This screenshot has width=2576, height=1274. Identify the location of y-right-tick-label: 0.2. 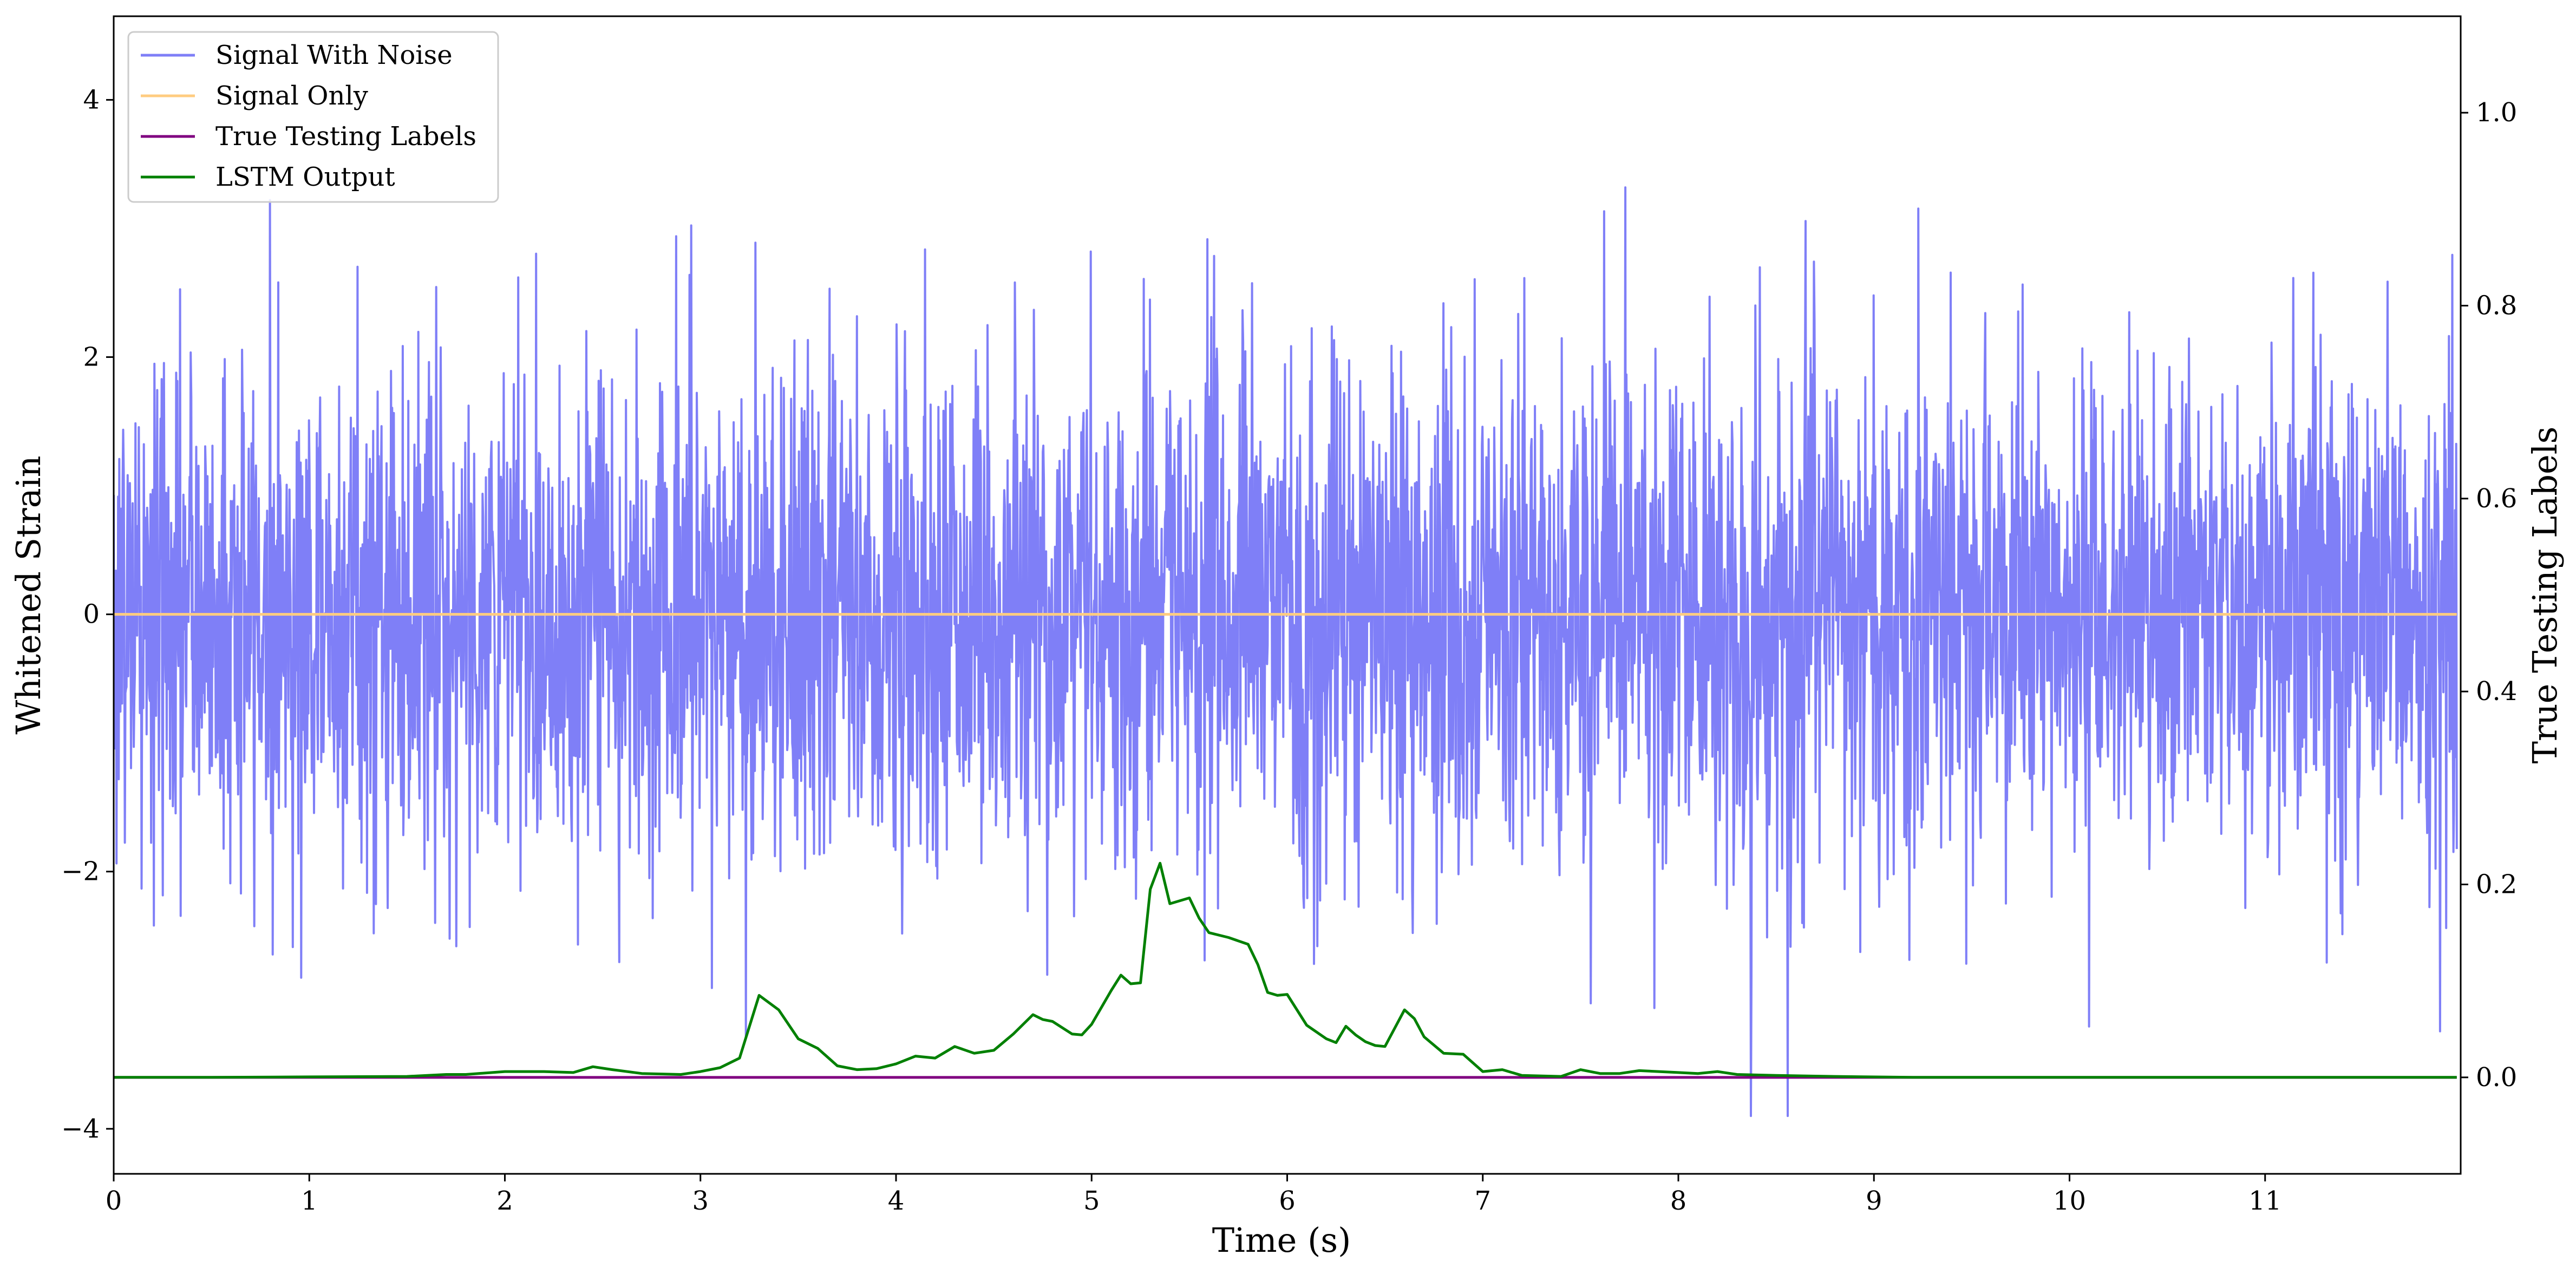
(2496, 885).